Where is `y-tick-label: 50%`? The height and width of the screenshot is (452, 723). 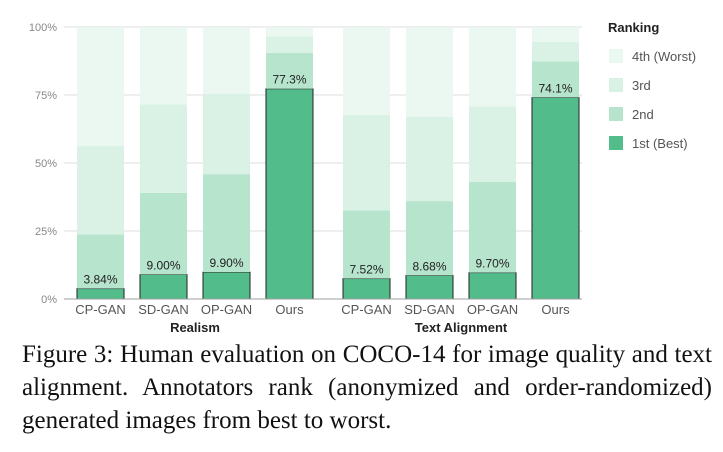
y-tick-label: 50% is located at coordinates (46, 164).